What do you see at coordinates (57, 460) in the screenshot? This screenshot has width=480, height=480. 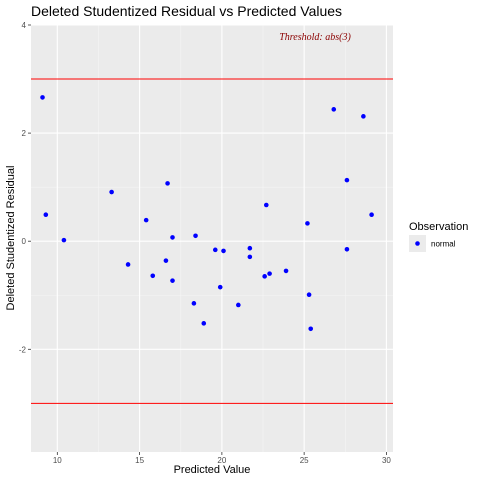 I see `x-tick-label: 10` at bounding box center [57, 460].